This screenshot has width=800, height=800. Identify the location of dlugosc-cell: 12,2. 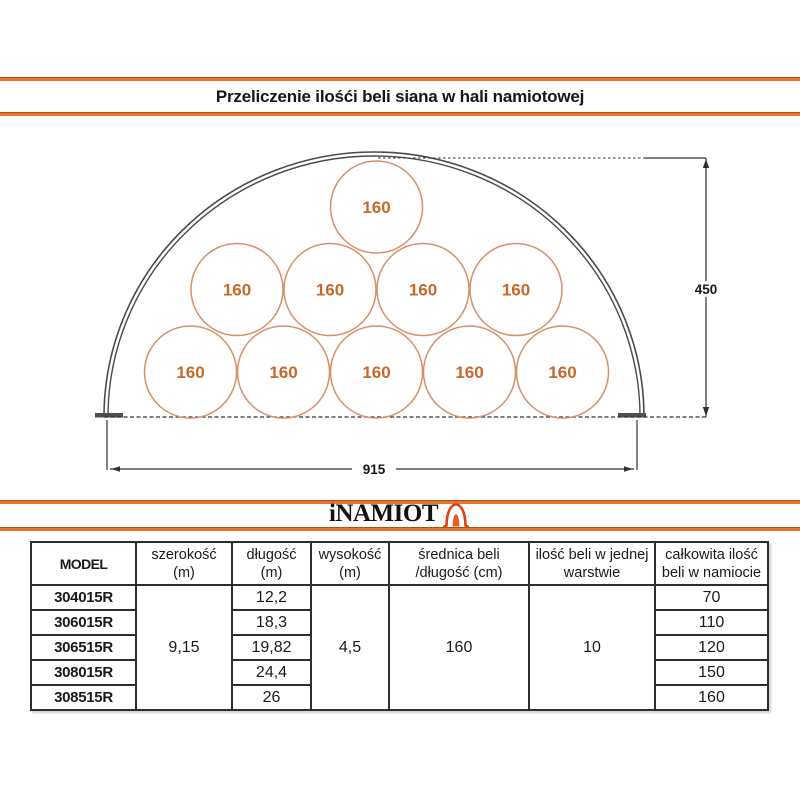
(271, 597).